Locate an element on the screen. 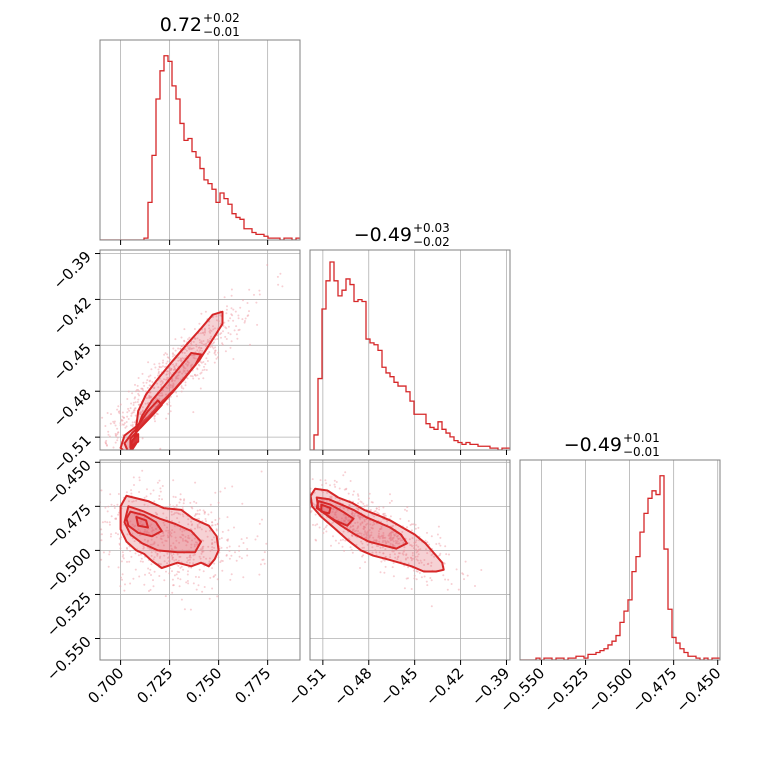 The width and height of the screenshot is (760, 760). y-tick-label-2: −0.500 is located at coordinates (69, 570).